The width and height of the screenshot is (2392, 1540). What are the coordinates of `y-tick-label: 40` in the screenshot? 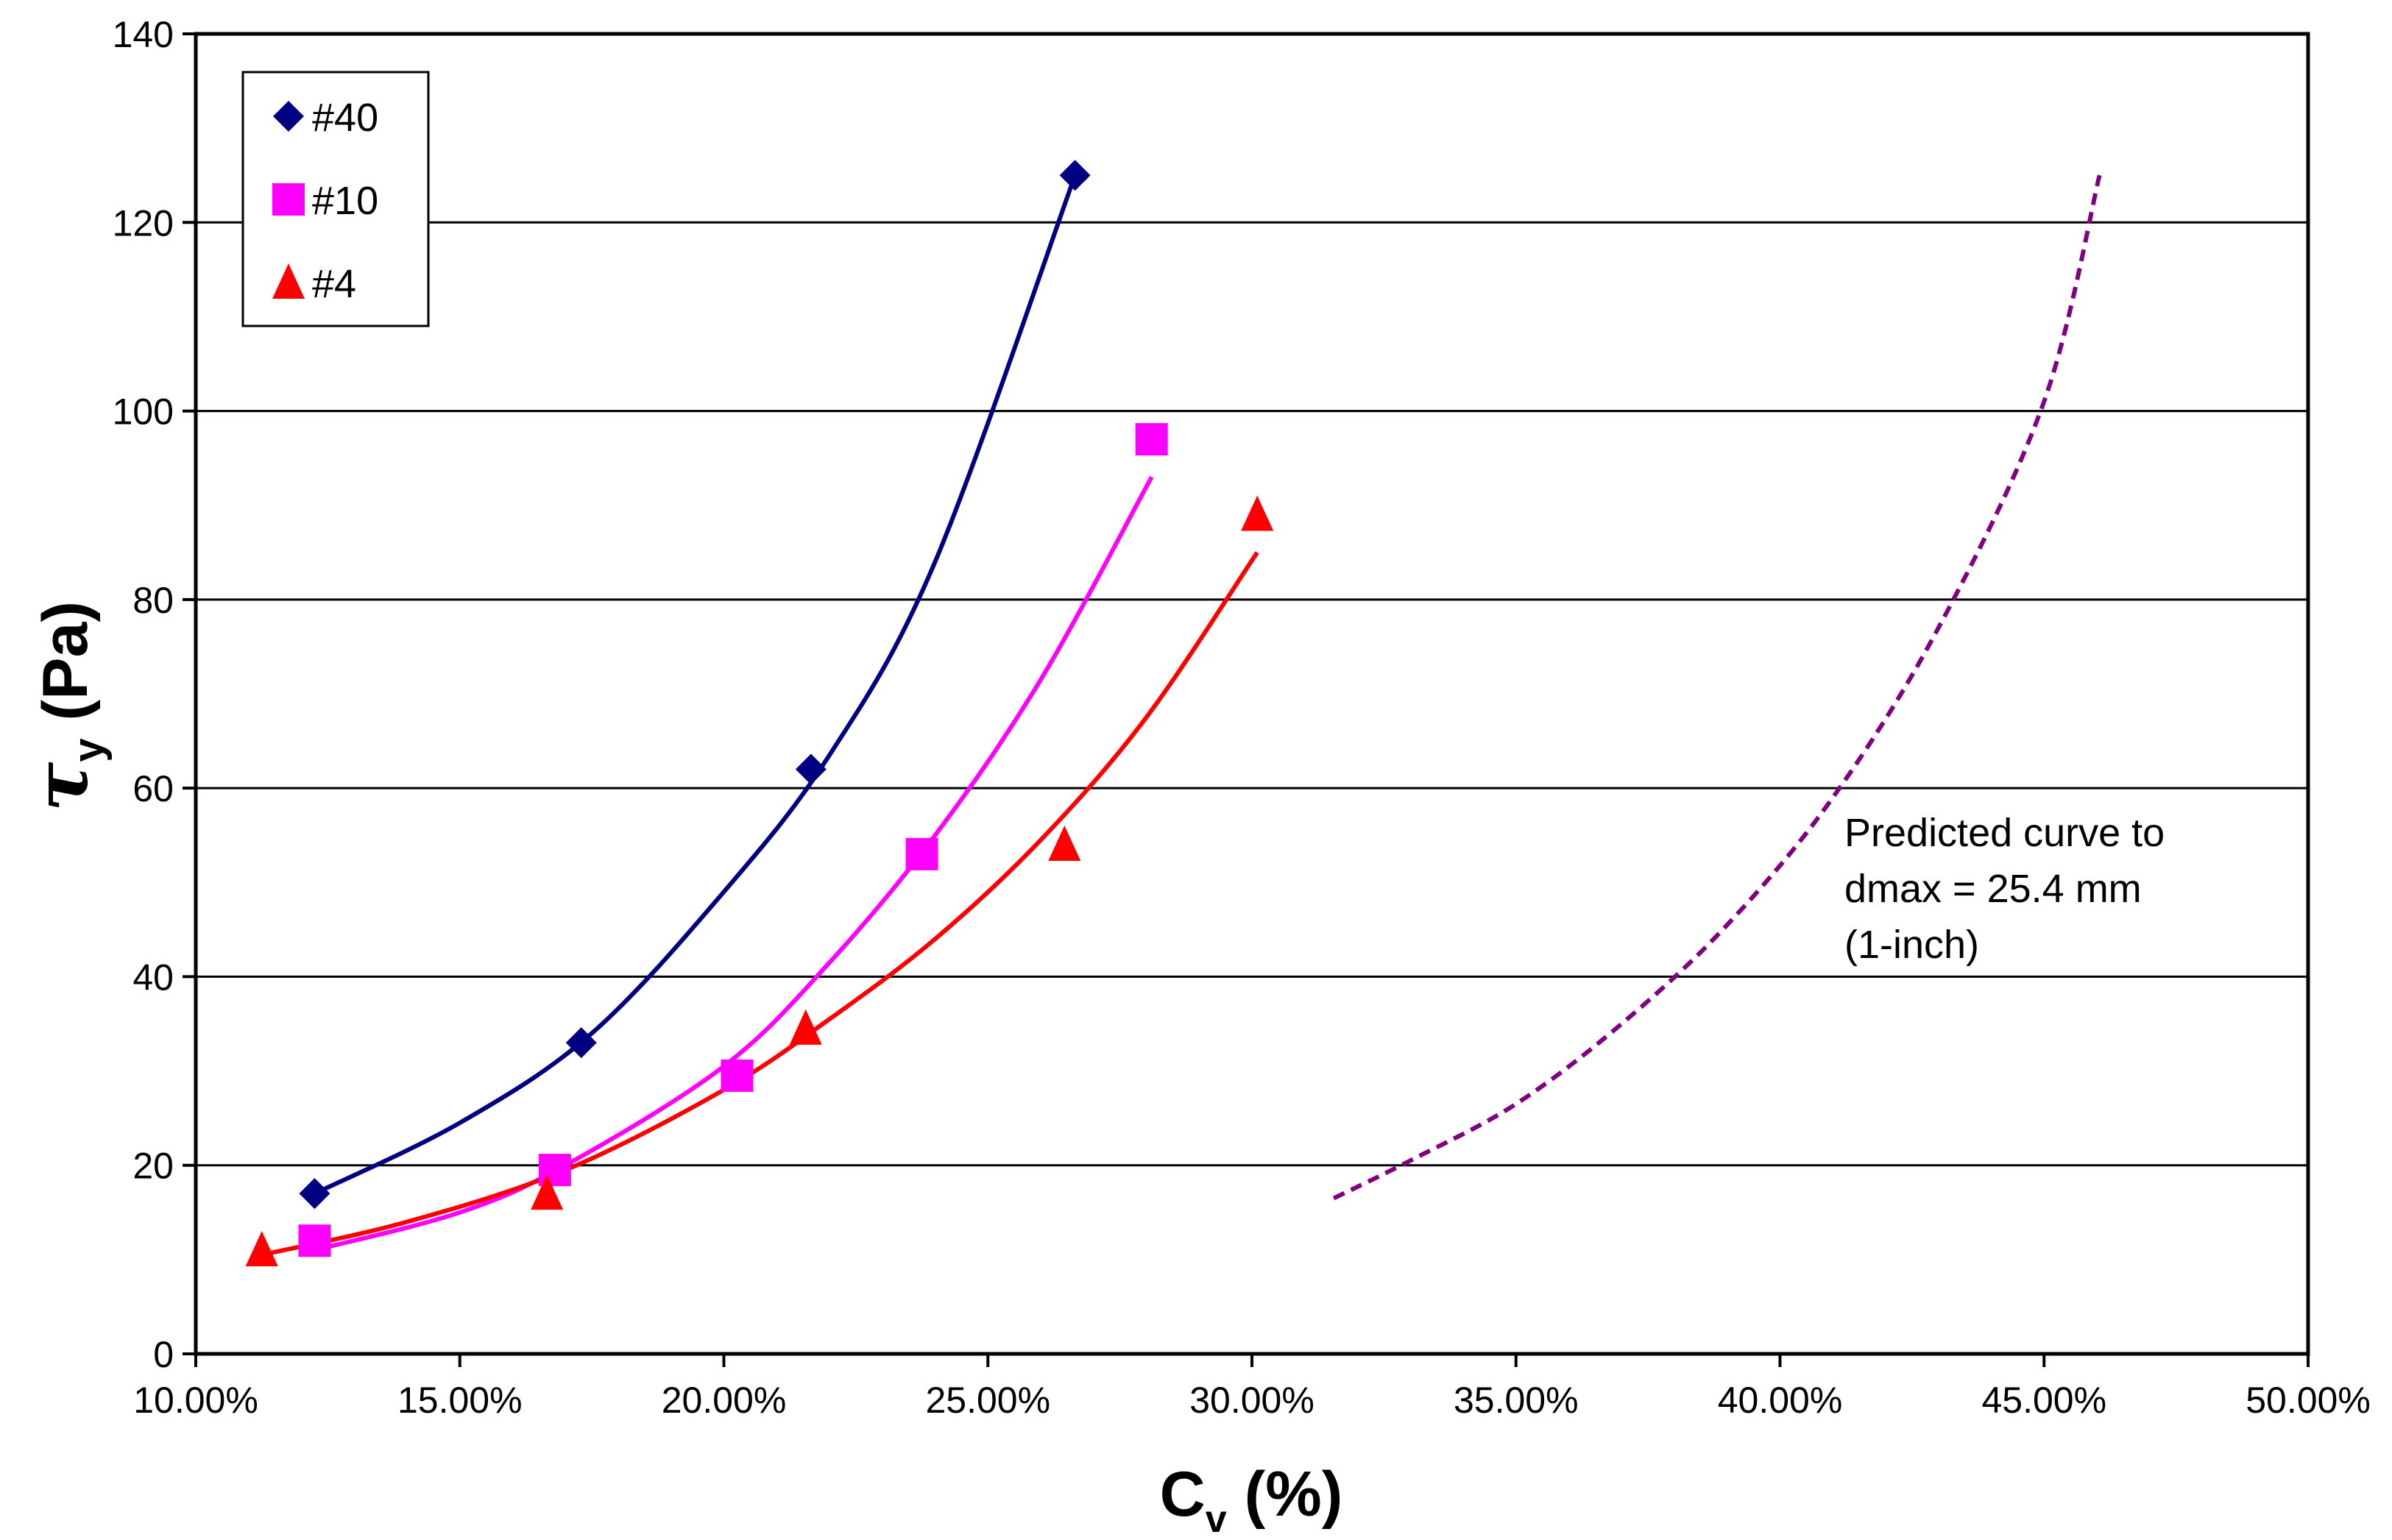 It's located at (153, 977).